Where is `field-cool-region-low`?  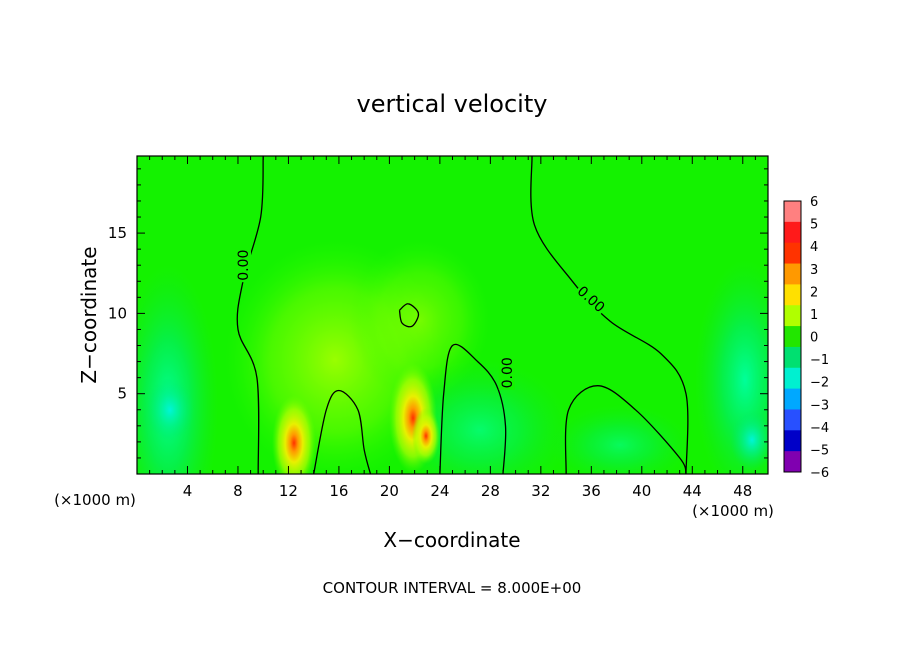
field-cool-region-low is located at coordinates (620, 439).